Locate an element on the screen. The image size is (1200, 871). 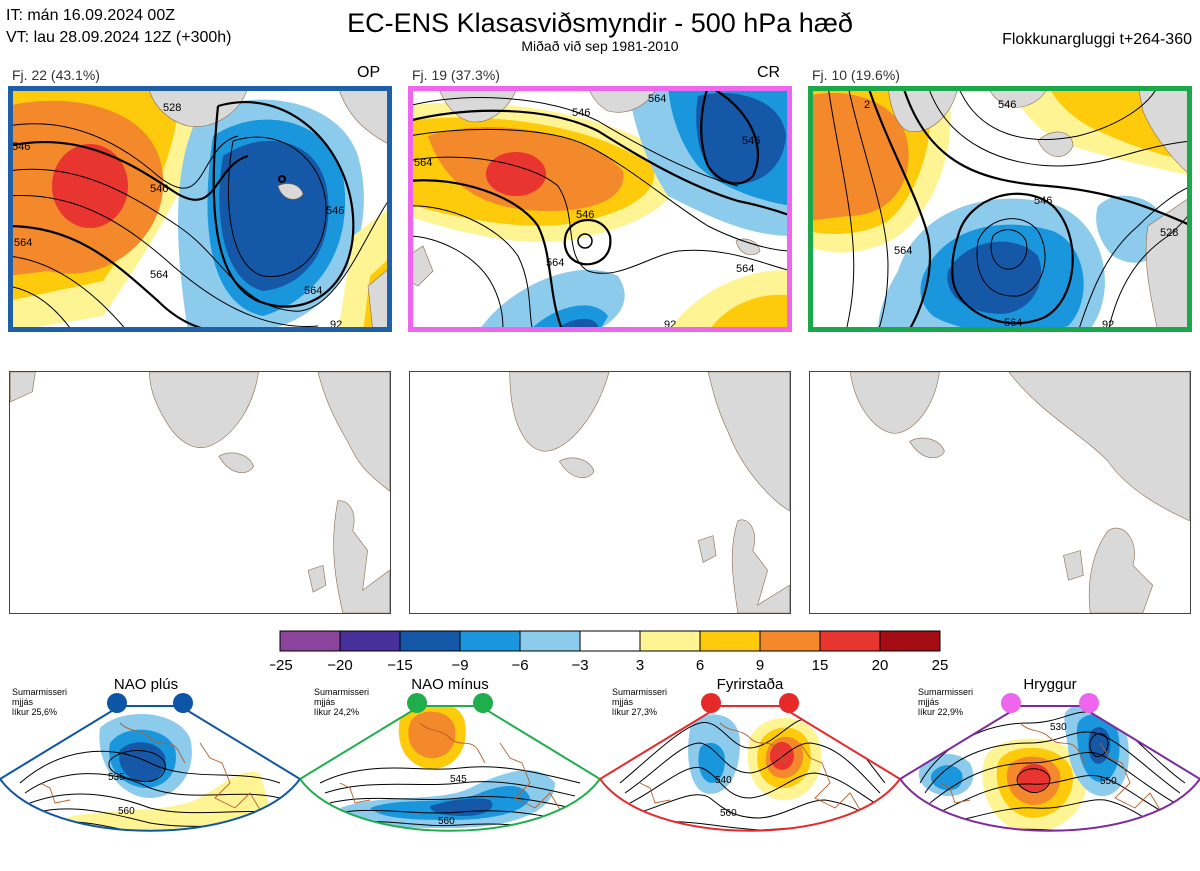
page-subtitle: Miðað við sep 1981-2010 is located at coordinates (600, 46).